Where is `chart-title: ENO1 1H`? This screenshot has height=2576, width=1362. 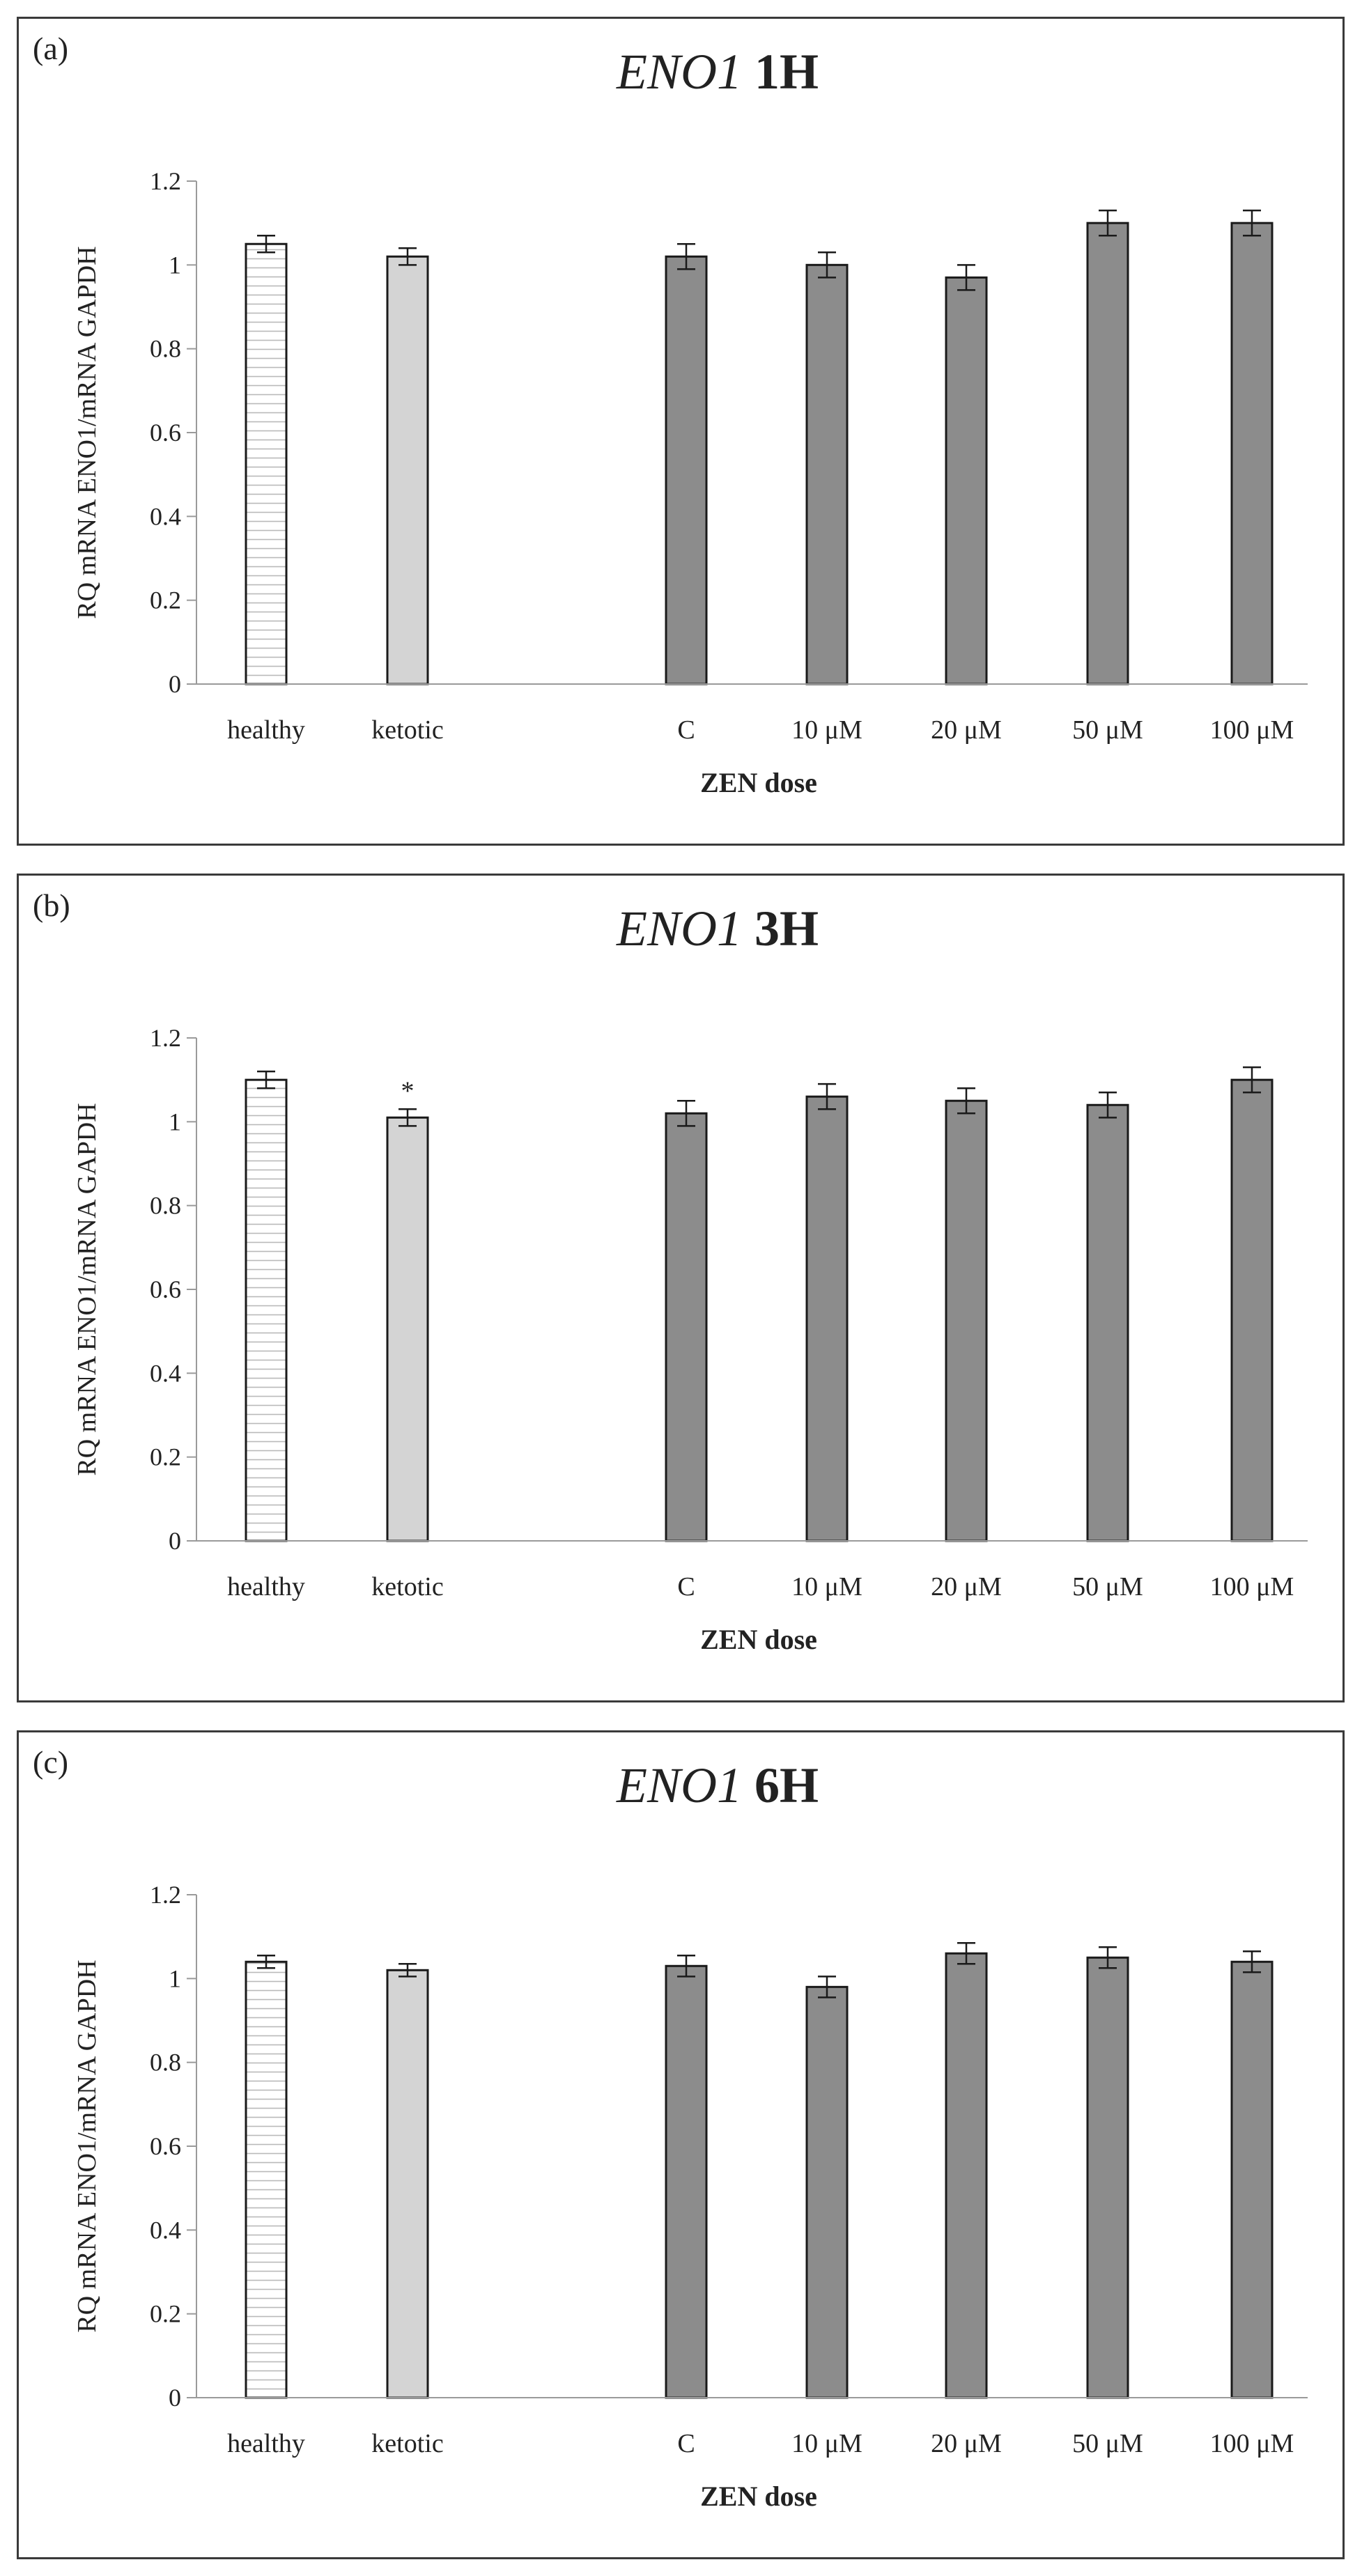
chart-title: ENO1 1H is located at coordinates (717, 72).